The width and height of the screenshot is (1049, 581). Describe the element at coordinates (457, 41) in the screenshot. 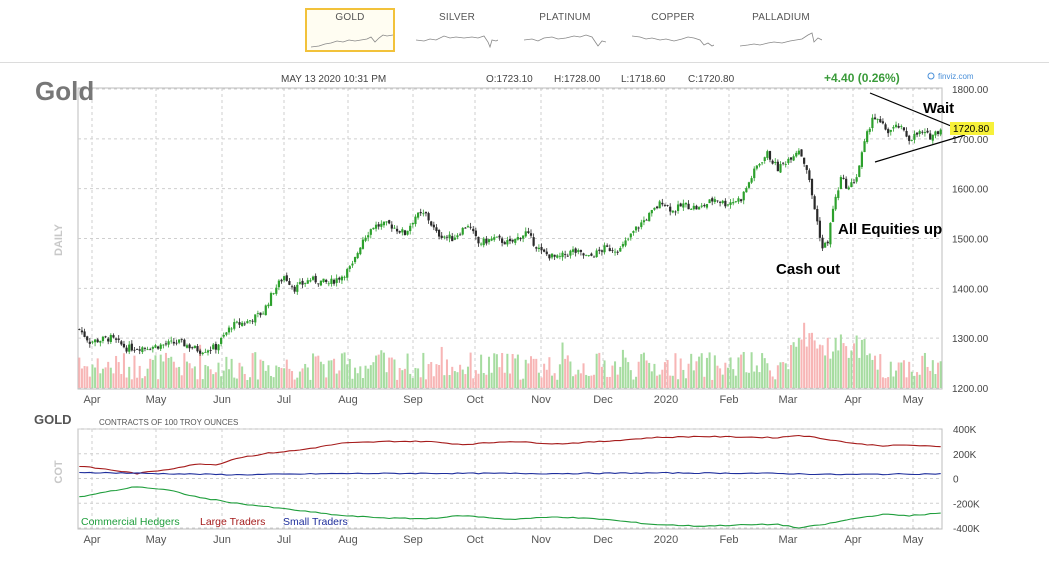

I see `silver-sparkline` at that location.